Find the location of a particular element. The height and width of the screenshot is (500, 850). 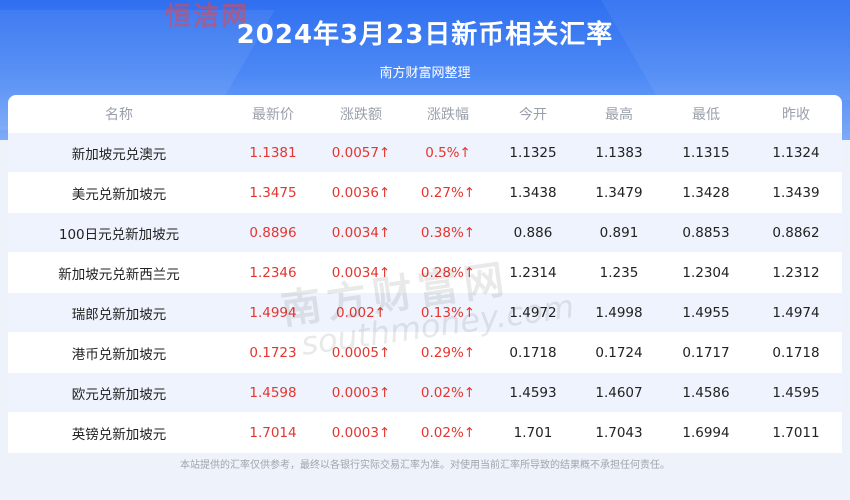

last-price: 1.4994 is located at coordinates (273, 312).